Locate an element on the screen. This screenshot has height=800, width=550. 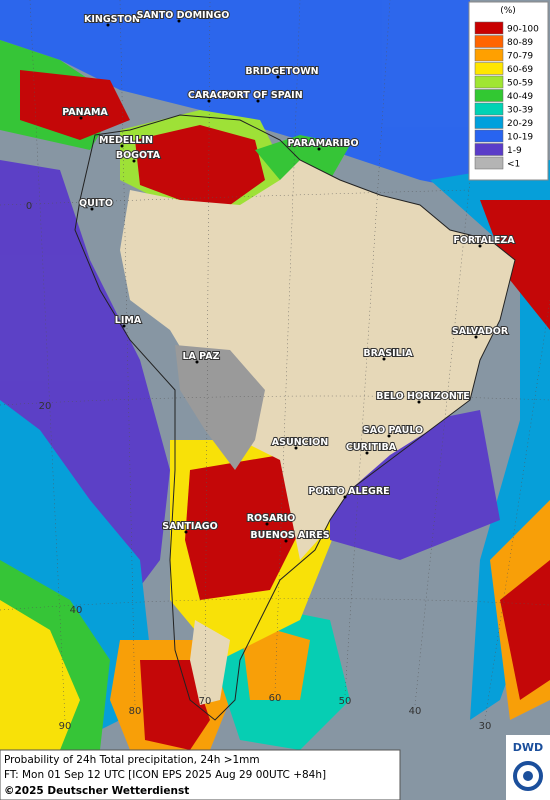
city-label: LIMA is located at coordinates (128, 320).